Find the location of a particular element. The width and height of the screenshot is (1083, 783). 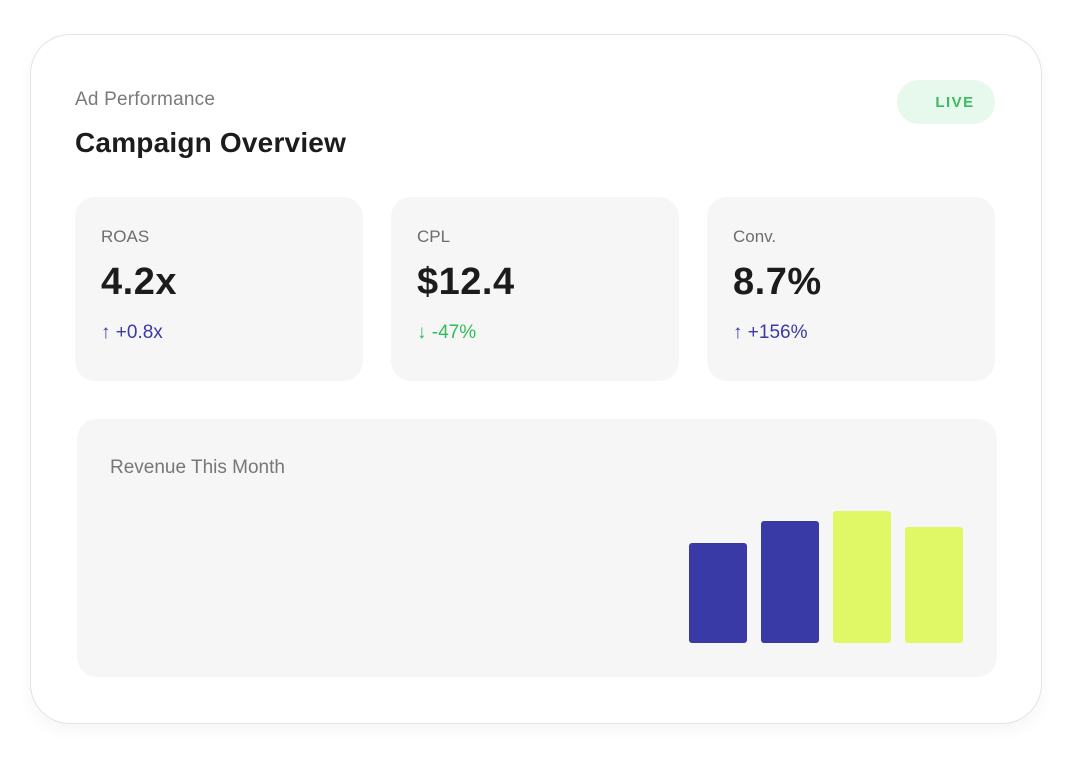

live-status-label: LIVE is located at coordinates (955, 102).